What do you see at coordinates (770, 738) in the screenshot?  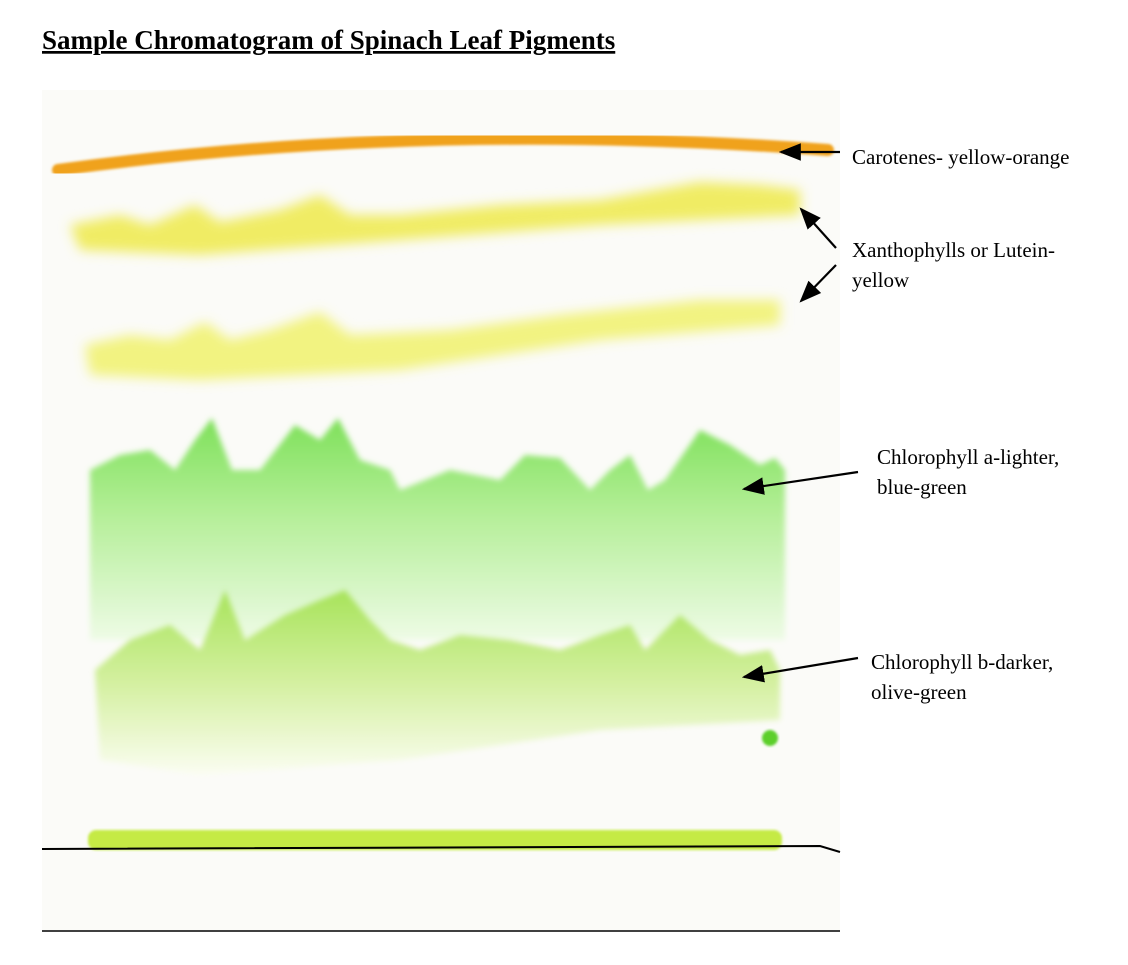 I see `spot` at bounding box center [770, 738].